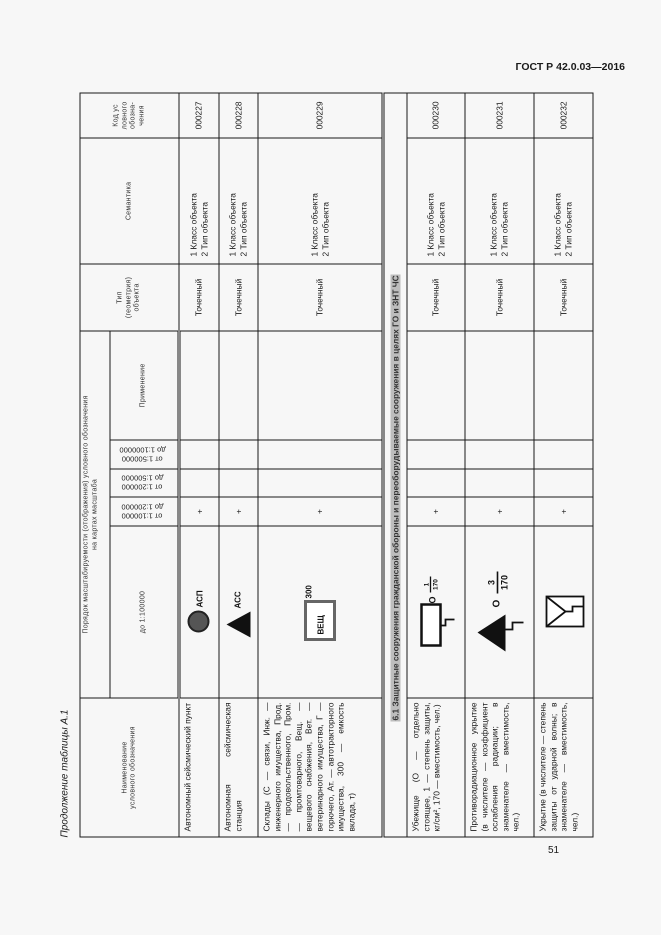 The width and height of the screenshot is (661, 935). Describe the element at coordinates (198, 621) in the screenshot. I see `grey-circle-icon` at that location.